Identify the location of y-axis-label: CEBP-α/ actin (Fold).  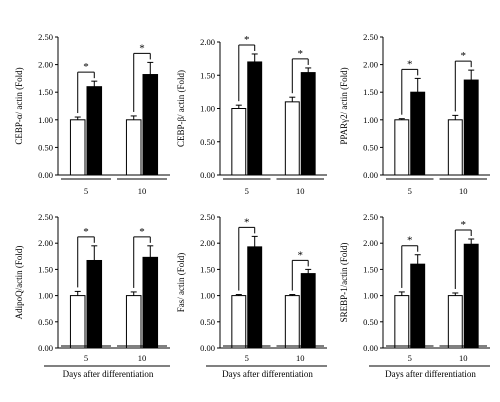
(19, 105).